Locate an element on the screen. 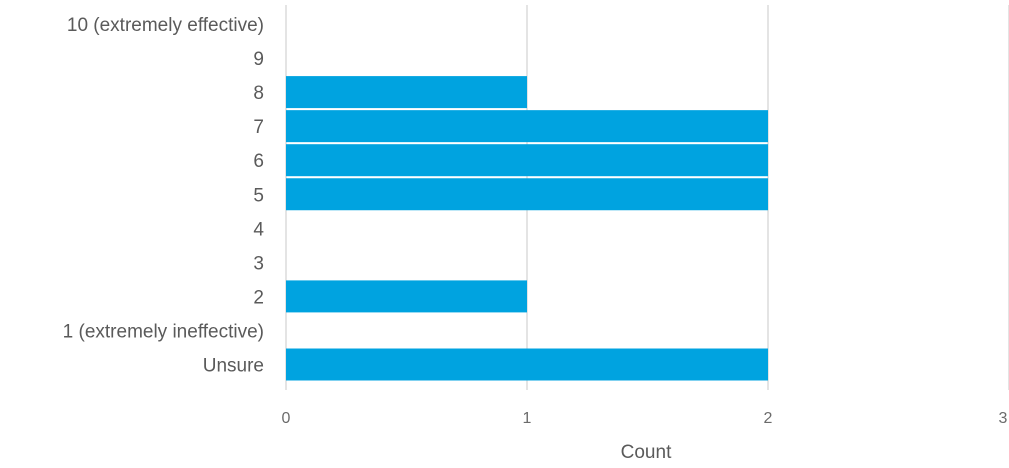 The width and height of the screenshot is (1009, 468). category-label: 2 is located at coordinates (258, 297).